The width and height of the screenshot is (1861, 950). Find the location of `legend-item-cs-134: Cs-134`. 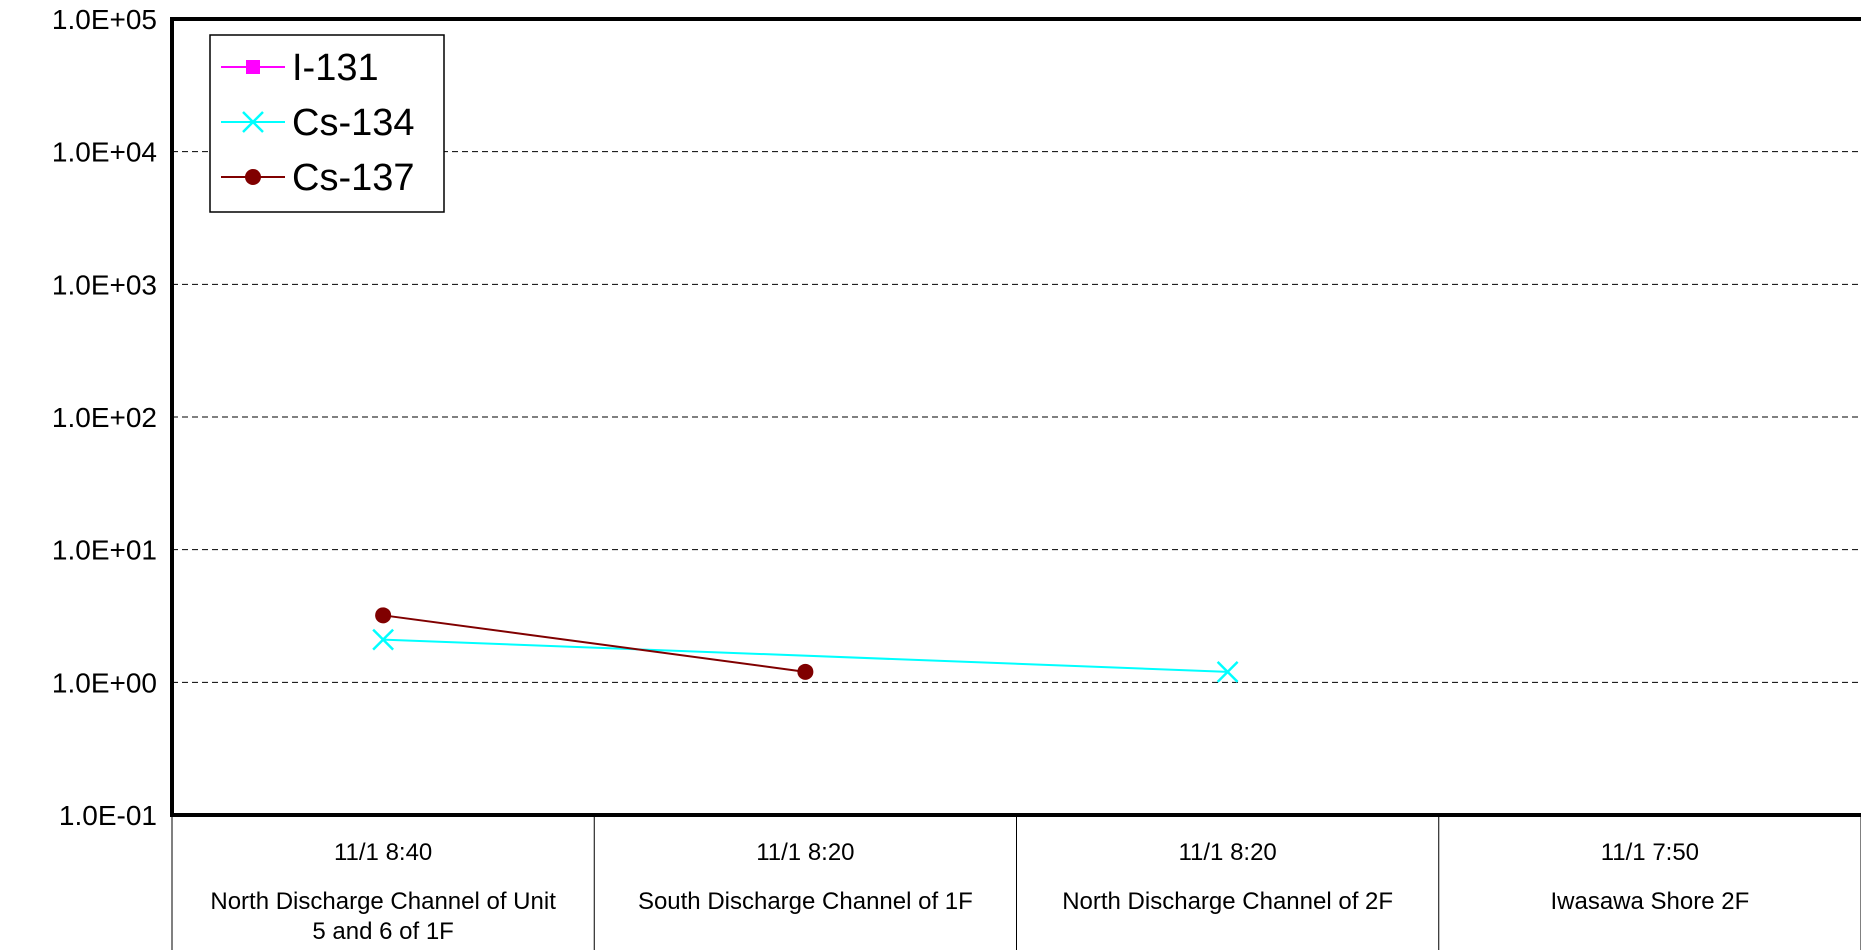

legend-item-cs-134: Cs-134 is located at coordinates (318, 123).